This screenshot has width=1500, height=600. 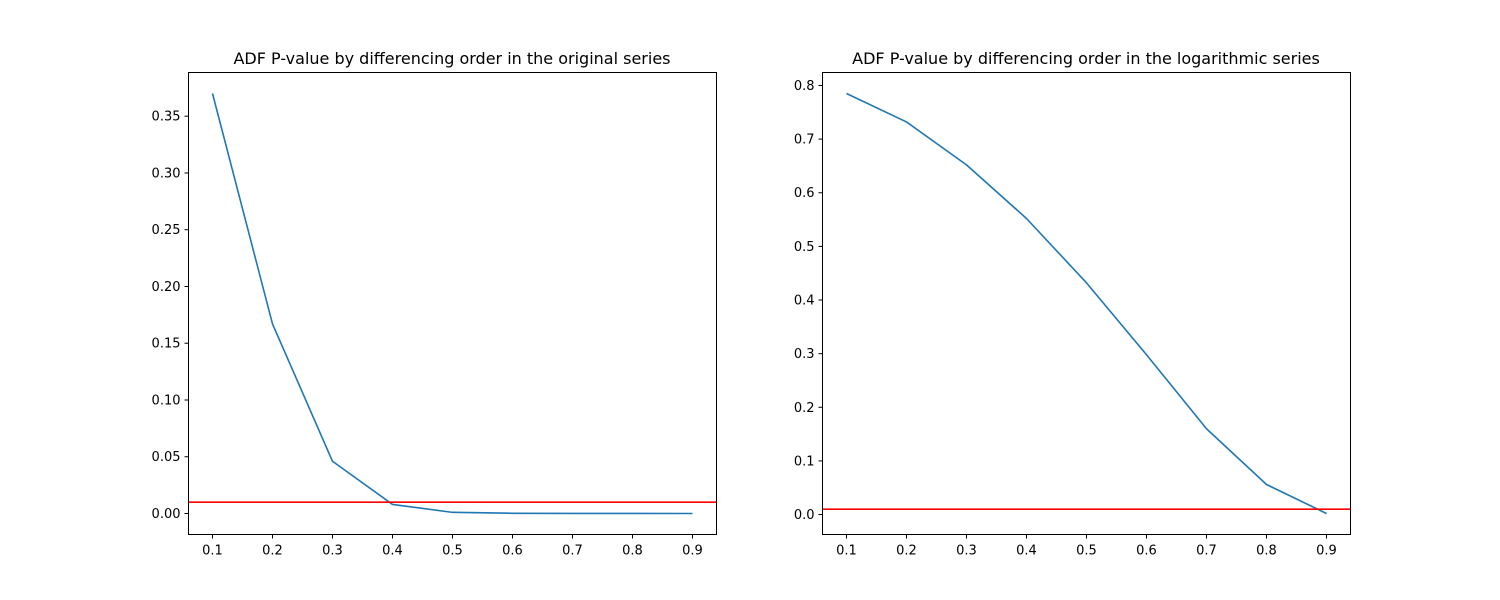 I want to click on y-tick-label: 0.35, so click(x=166, y=117).